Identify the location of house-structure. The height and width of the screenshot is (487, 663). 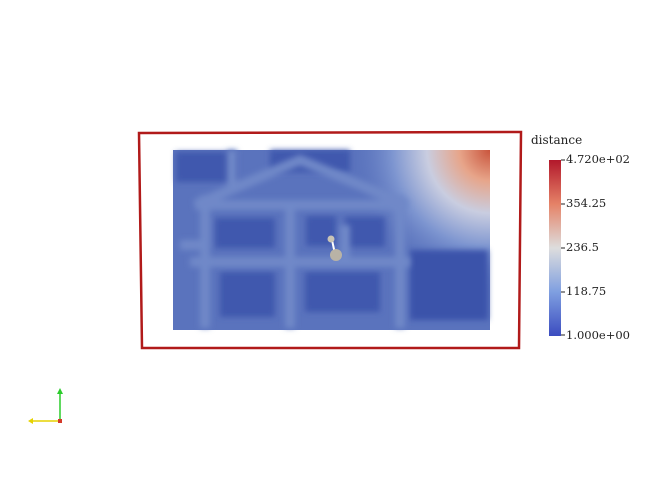
(295, 239).